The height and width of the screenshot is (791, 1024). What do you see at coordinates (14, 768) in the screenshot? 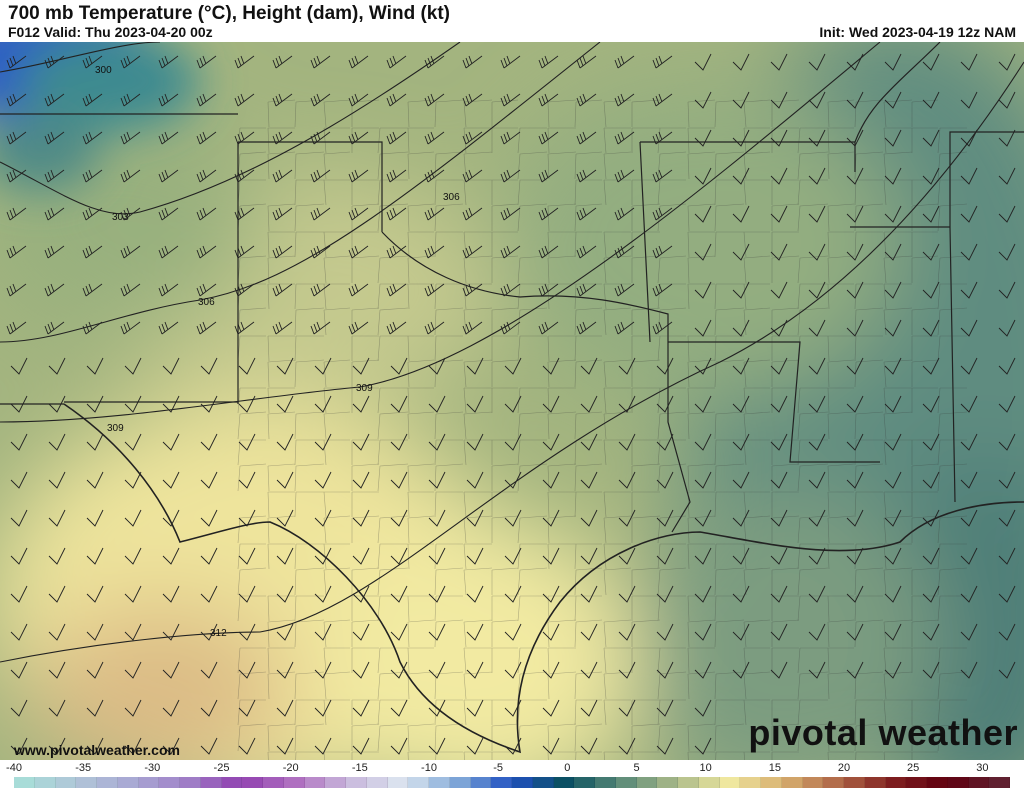
I see `colorbar-label: -40` at bounding box center [14, 768].